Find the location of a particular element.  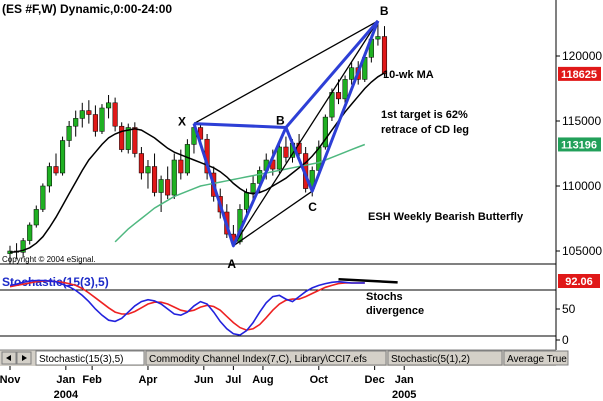

pattern-ac-line is located at coordinates (273, 218).